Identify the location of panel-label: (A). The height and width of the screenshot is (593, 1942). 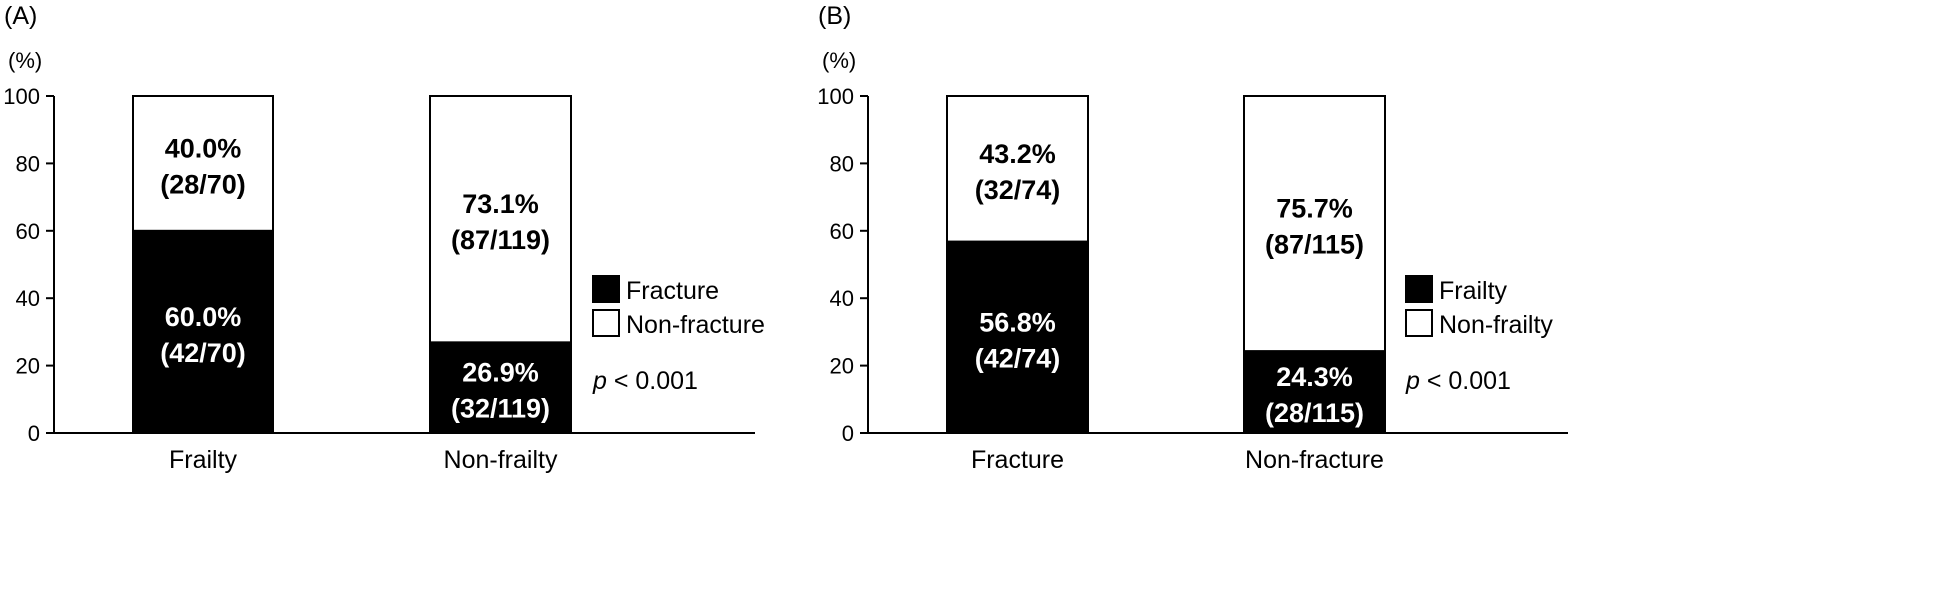
(20, 16).